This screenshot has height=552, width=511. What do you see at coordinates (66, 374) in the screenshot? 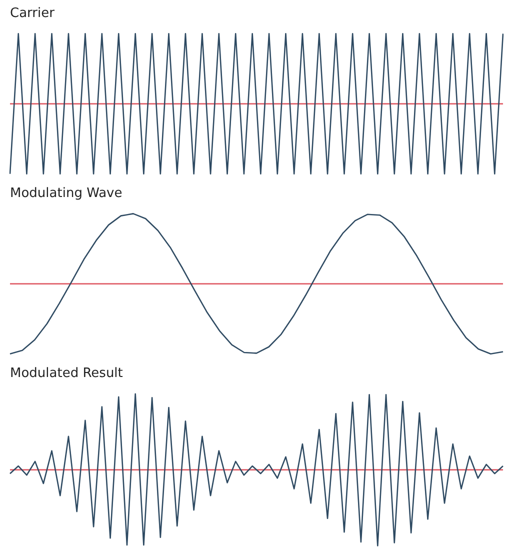
I see `chart-title: Modulated Result` at bounding box center [66, 374].